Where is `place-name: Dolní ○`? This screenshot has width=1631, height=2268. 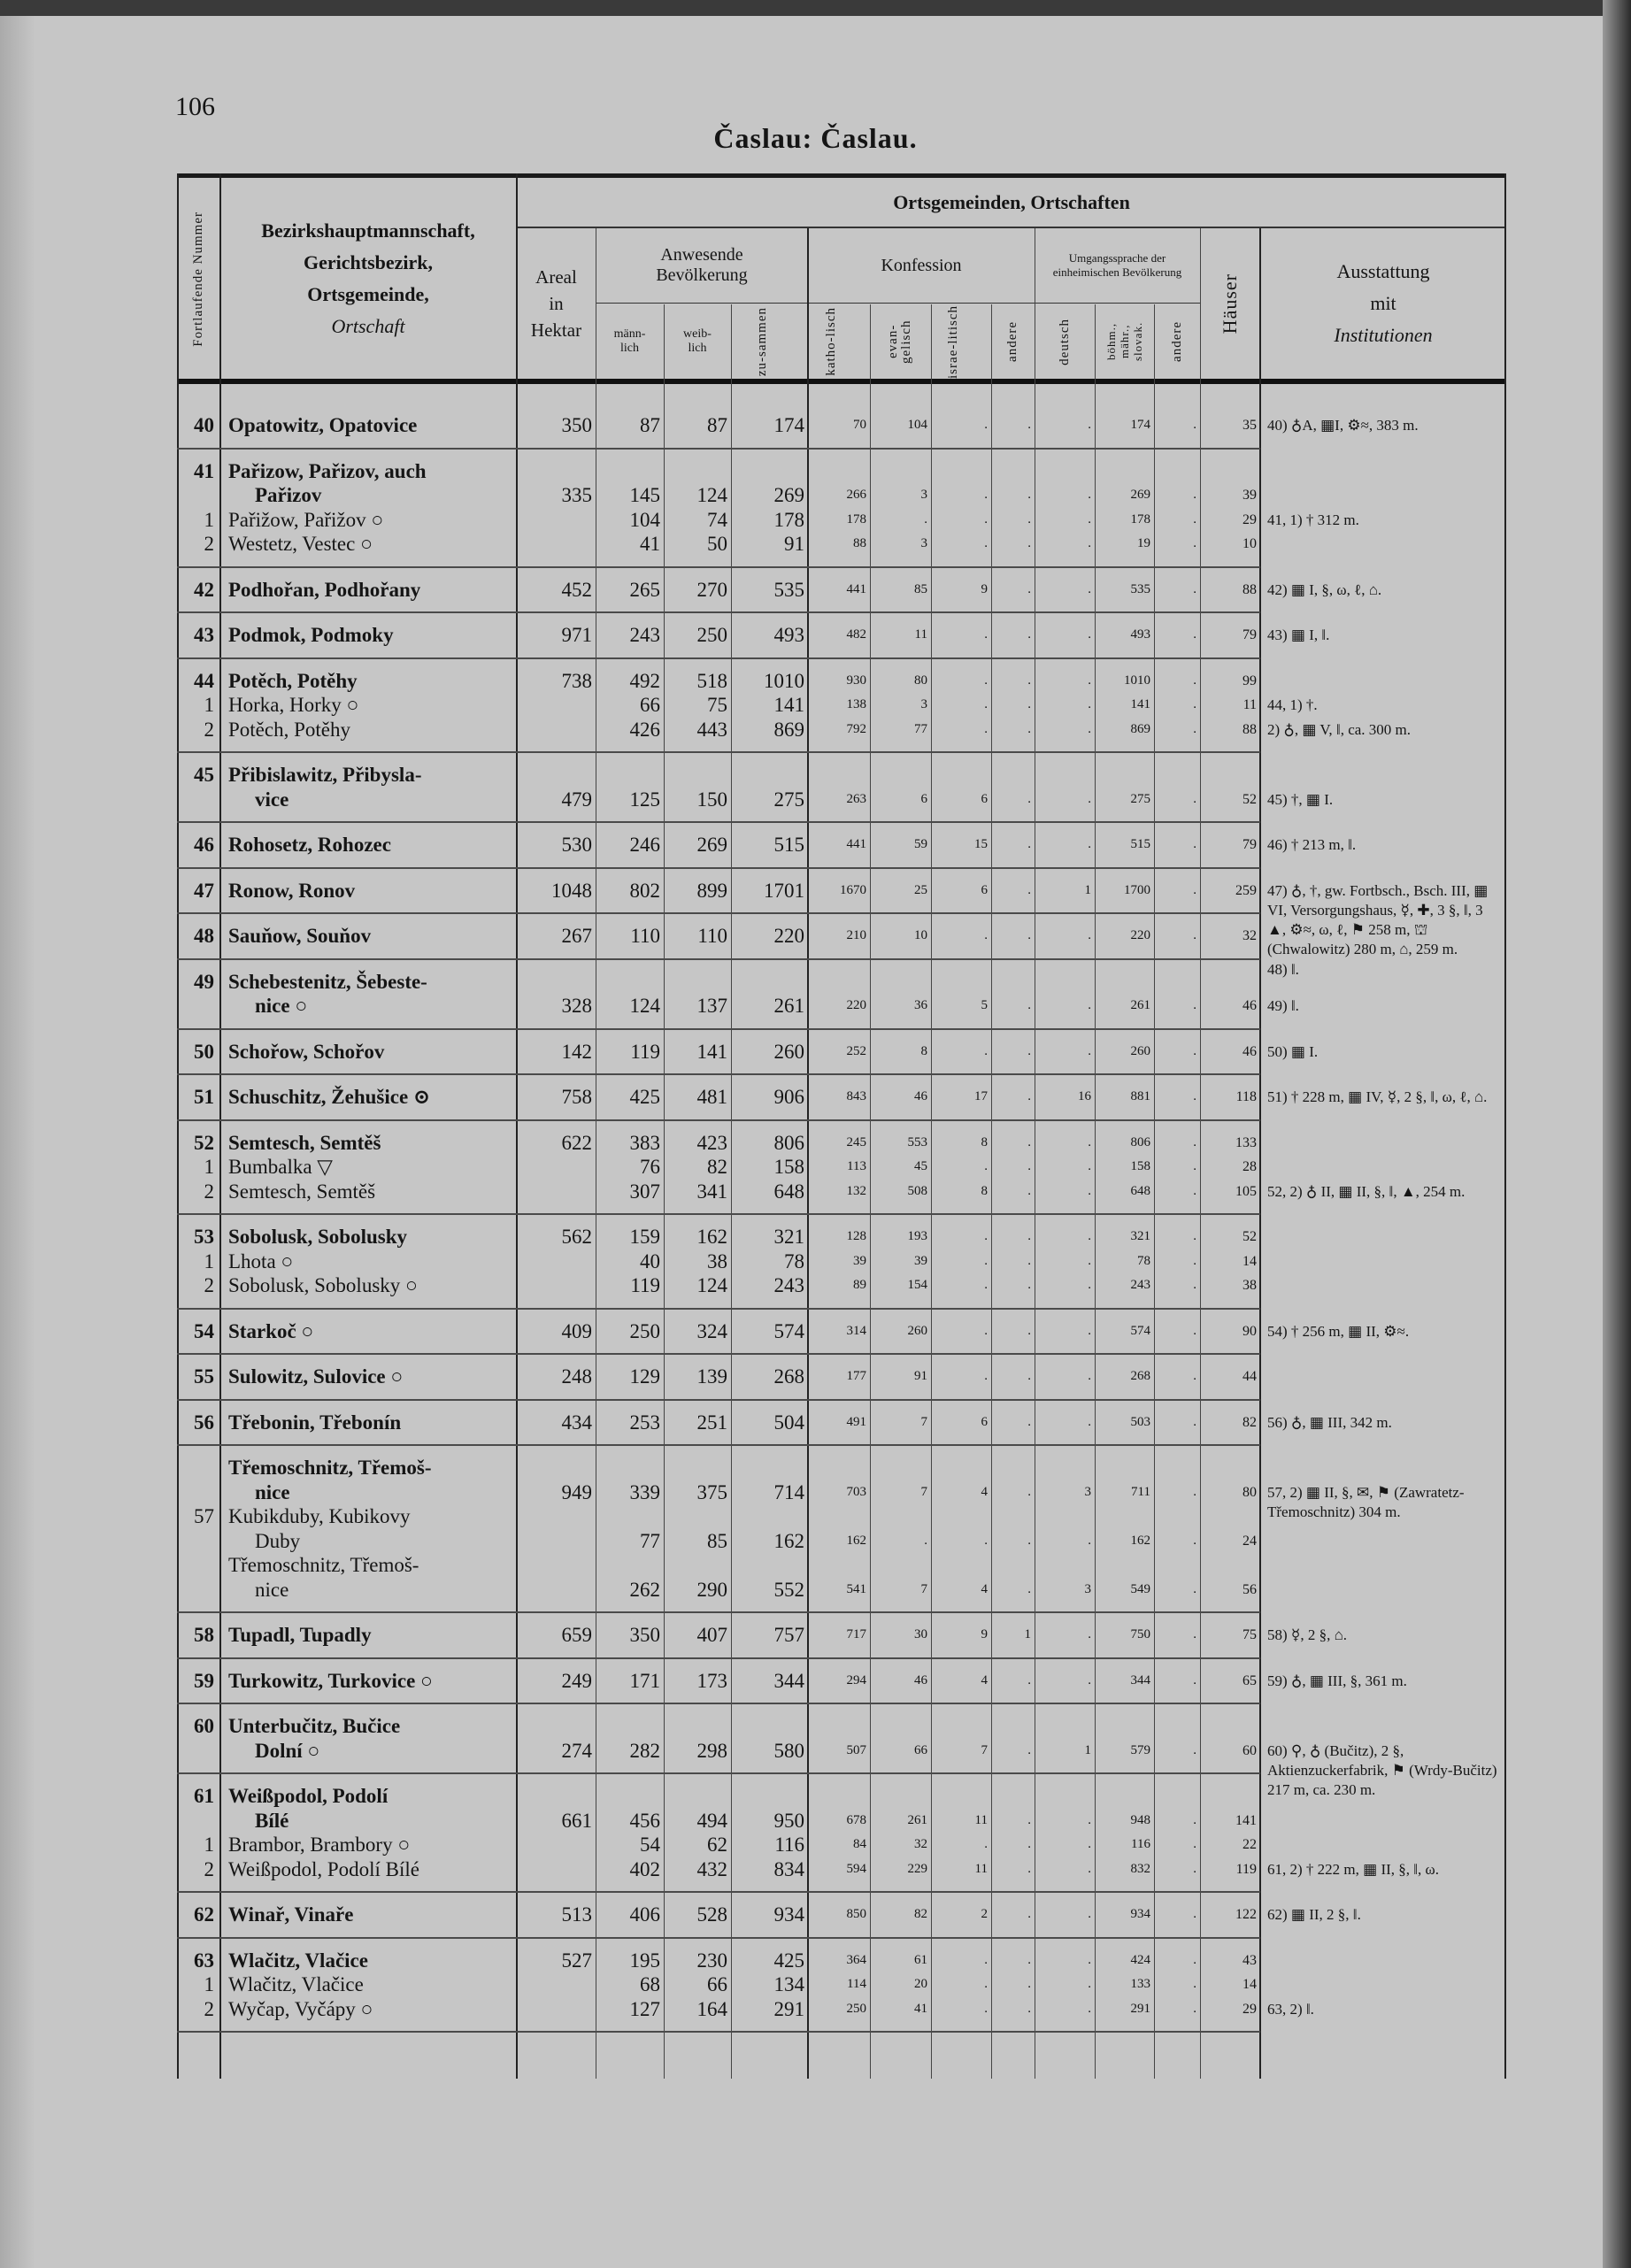 place-name: Dolní ○ is located at coordinates (287, 1750).